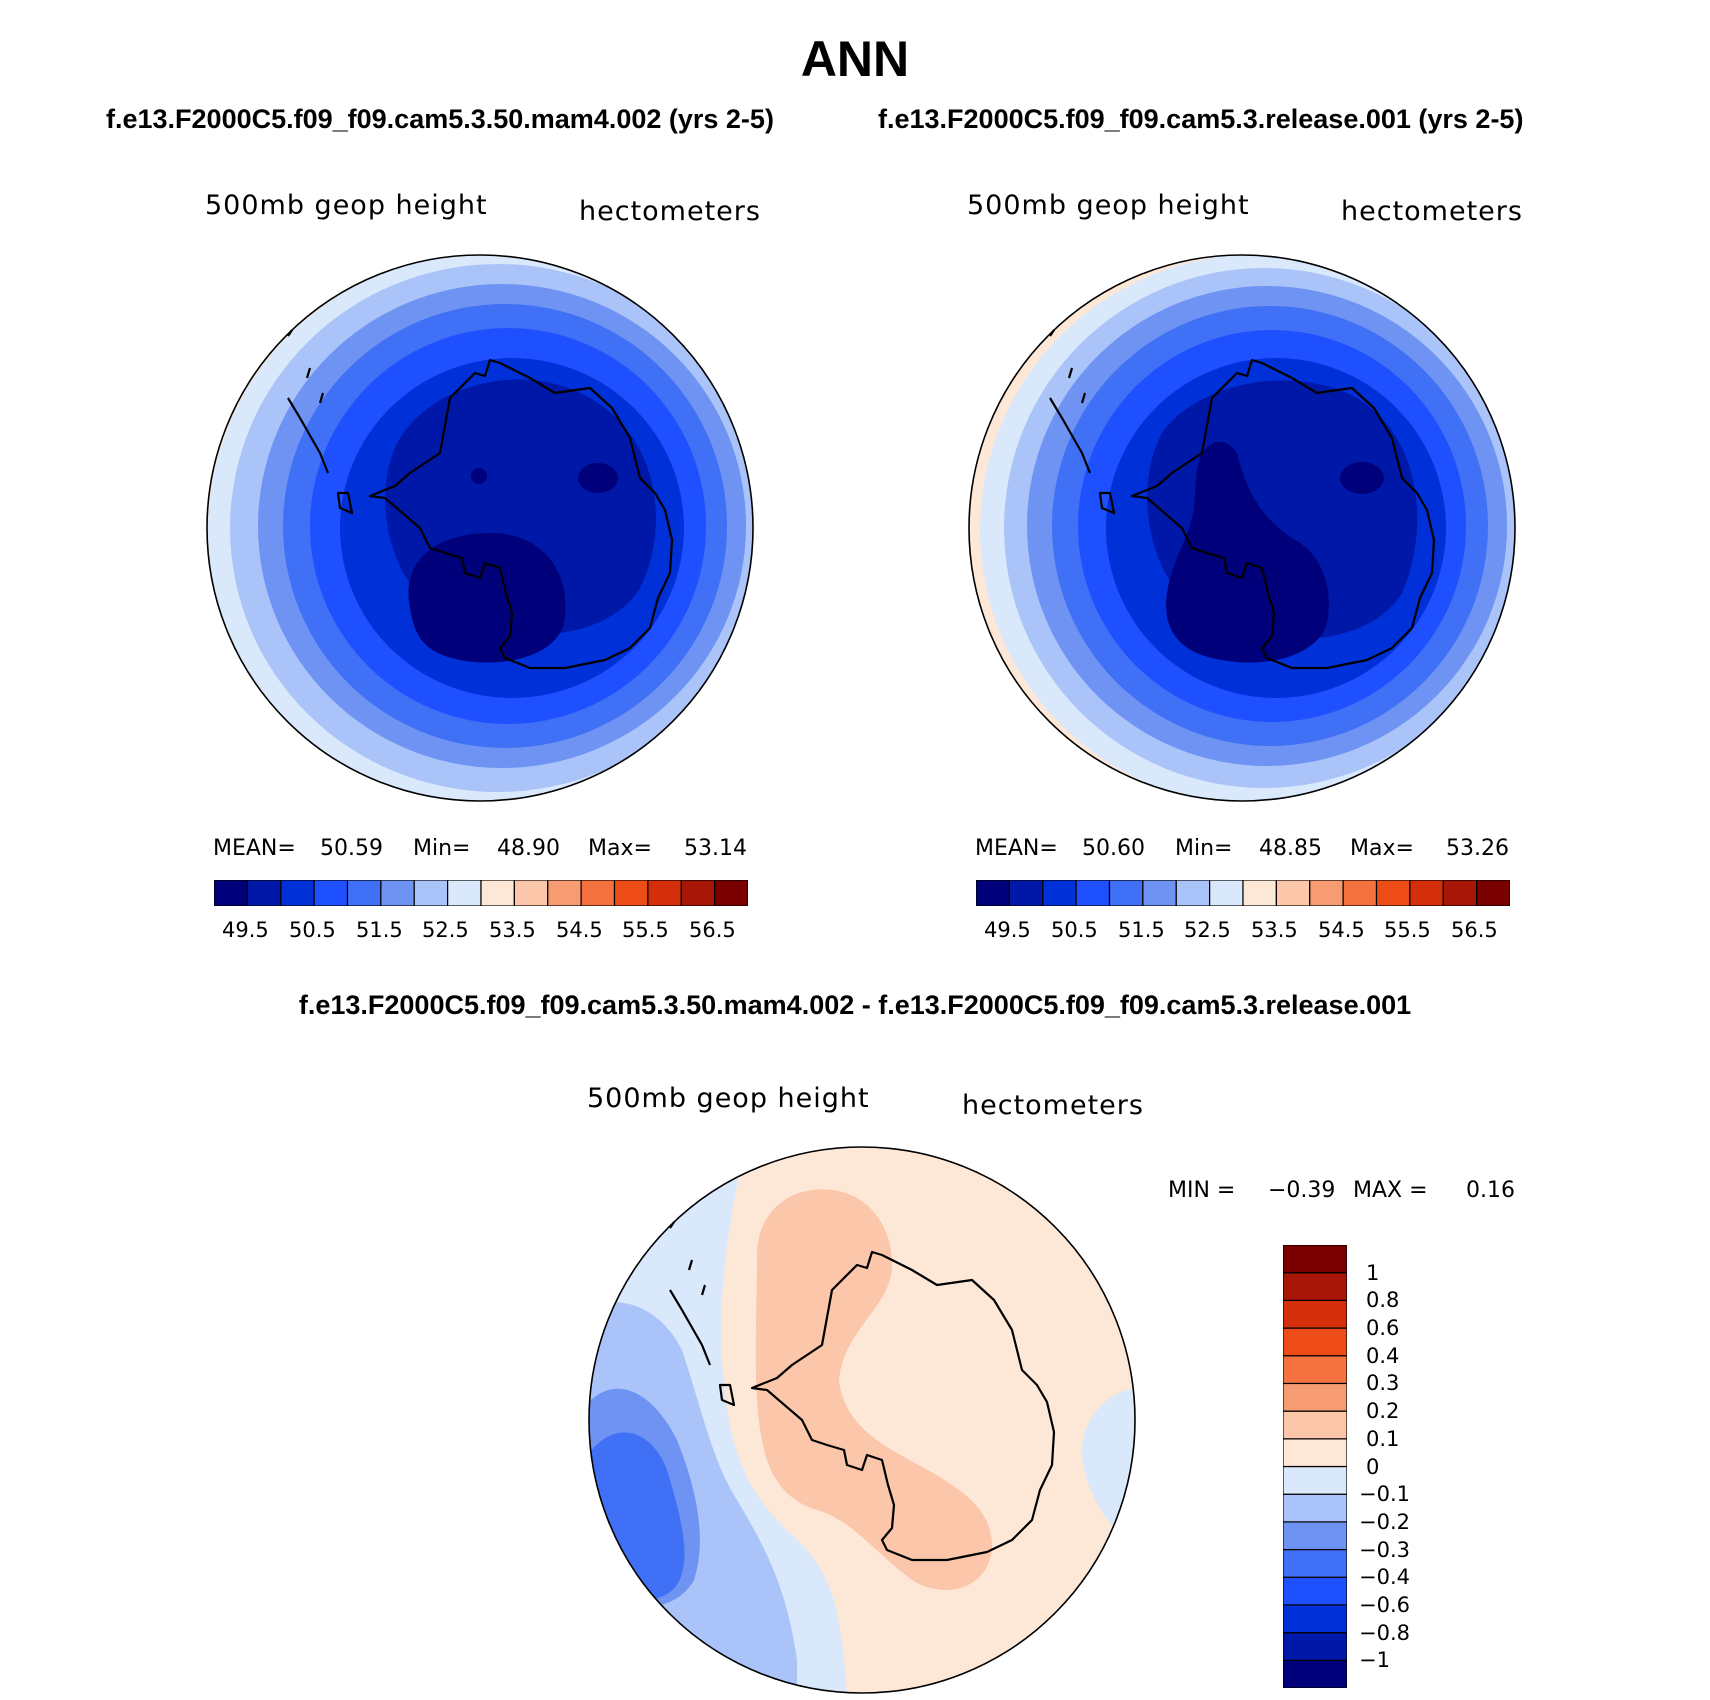 The height and width of the screenshot is (1700, 1710). I want to click on difference-colorbar, so click(1315, 1466).